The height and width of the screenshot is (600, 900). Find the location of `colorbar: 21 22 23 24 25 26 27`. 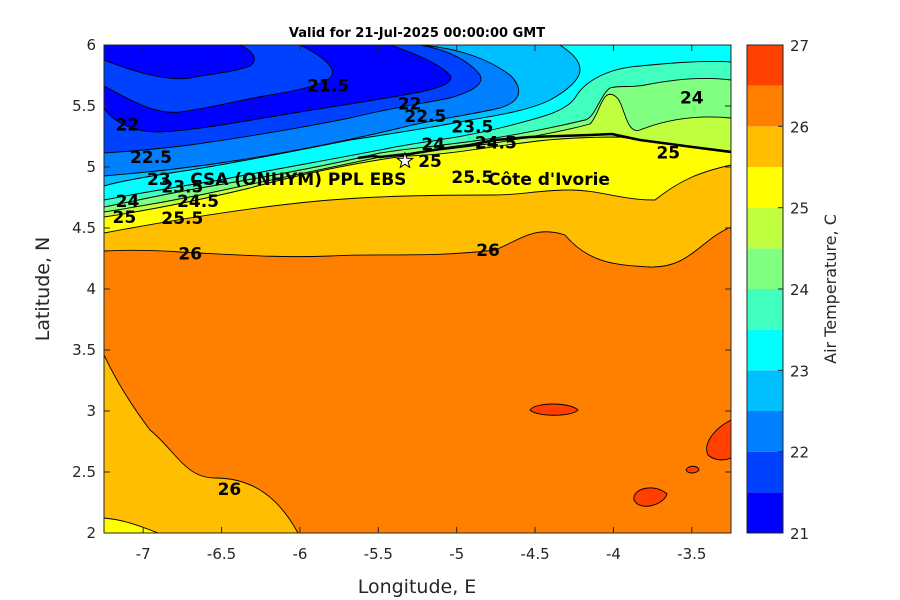

colorbar: 21 22 23 24 25 26 27 is located at coordinates (777, 290).